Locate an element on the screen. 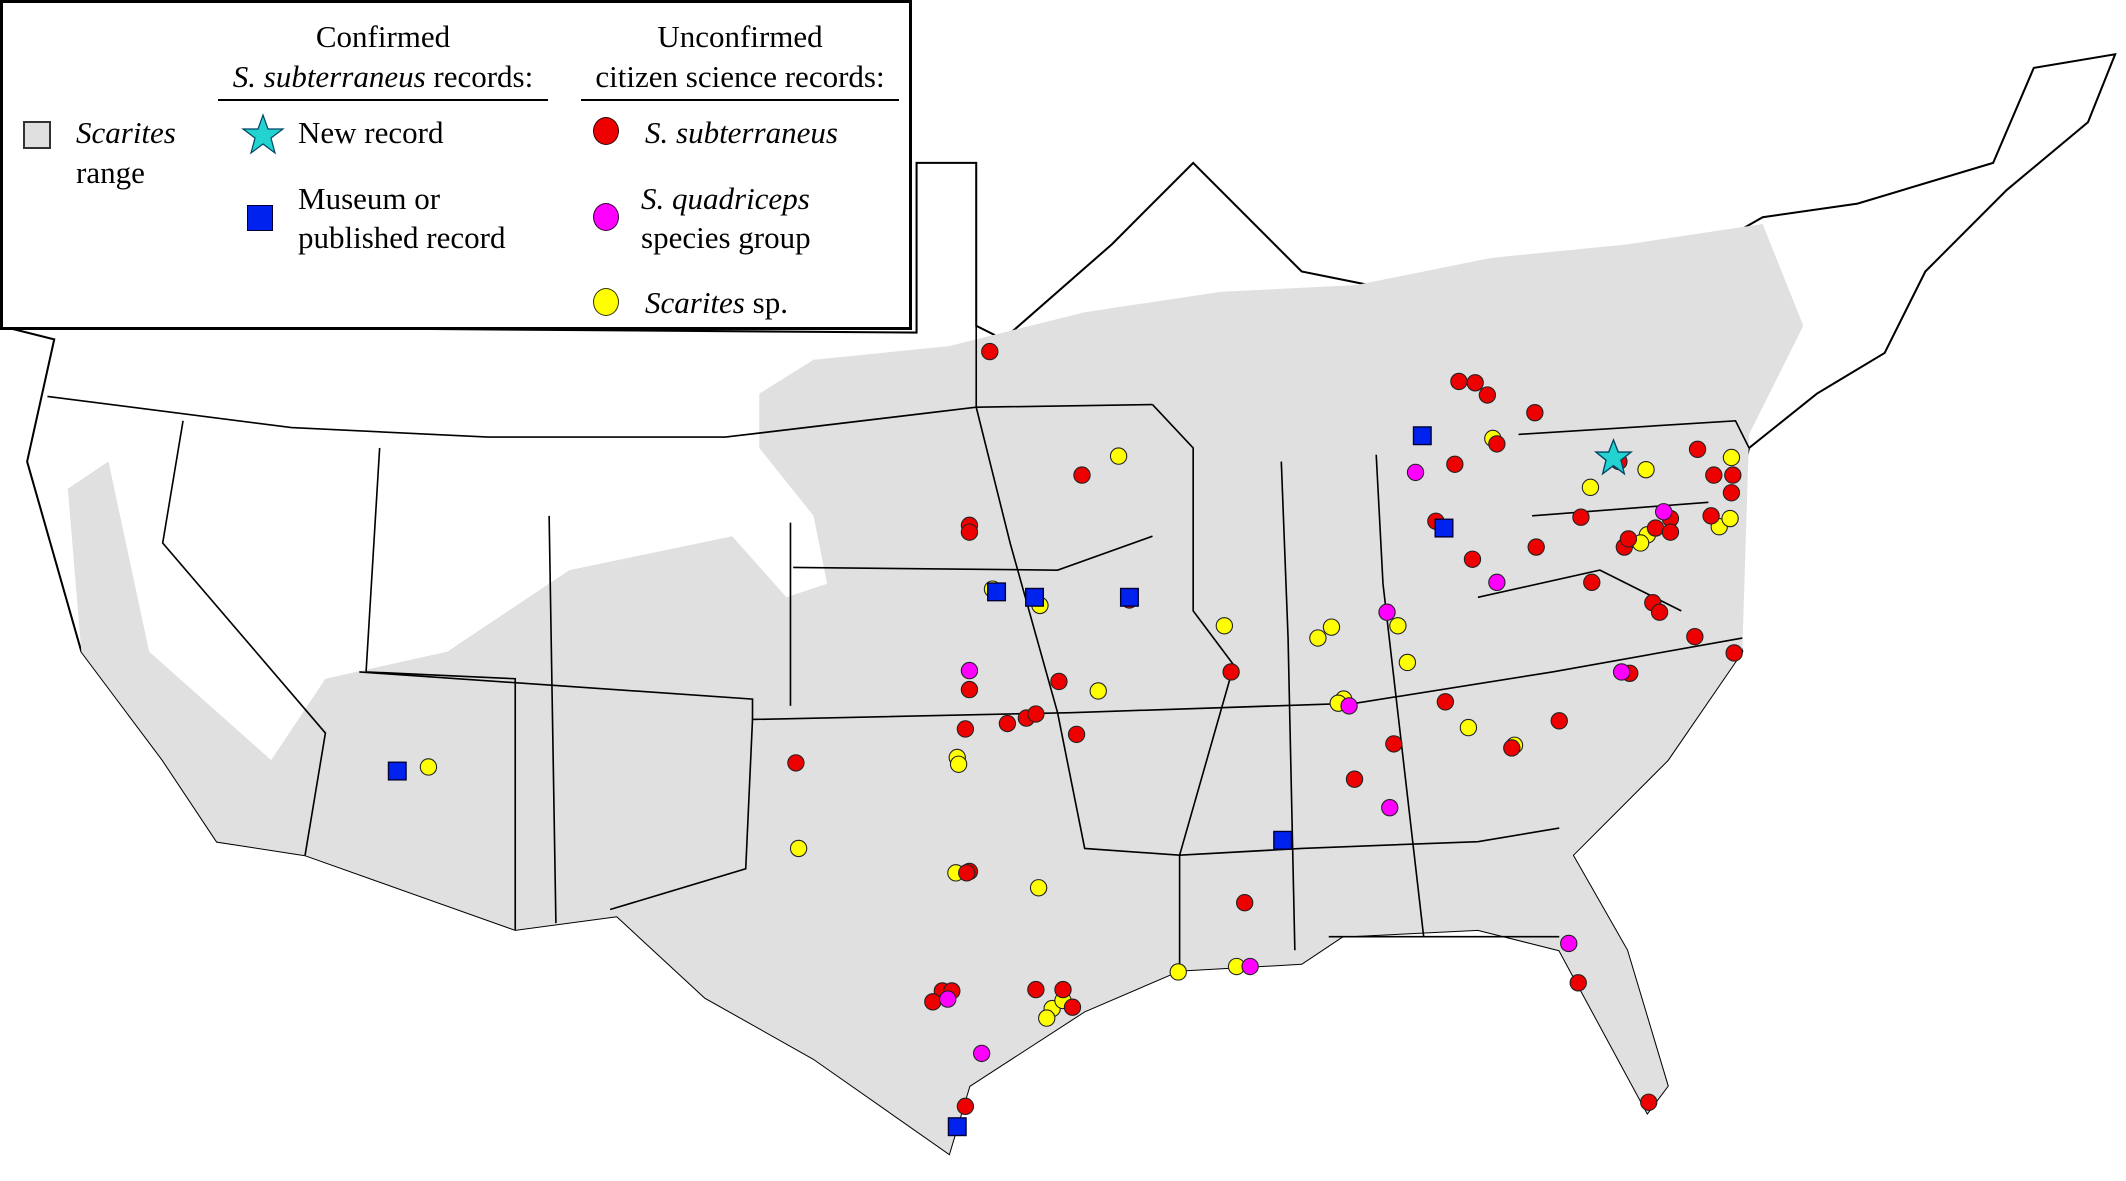 The image size is (2126, 1181). unconfirmed-header-line1: Unconfirmed is located at coordinates (740, 36).